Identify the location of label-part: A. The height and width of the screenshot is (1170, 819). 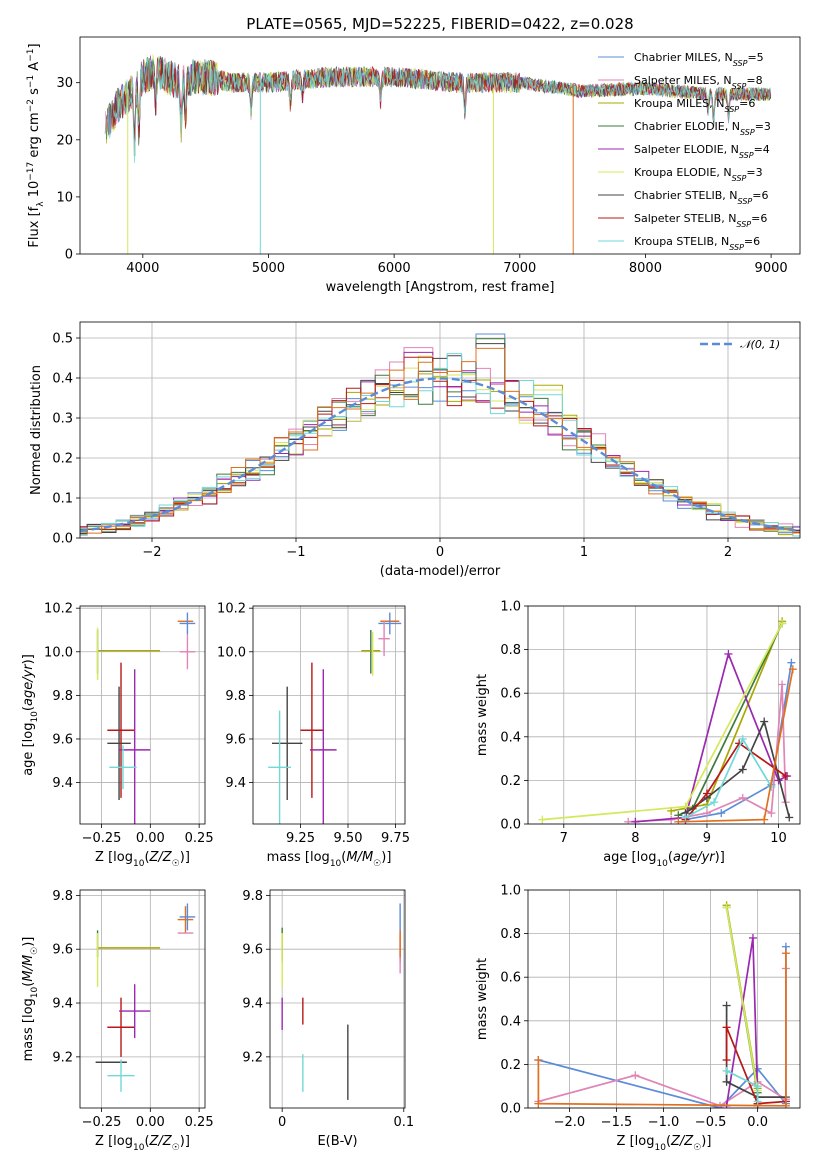
(34, 68).